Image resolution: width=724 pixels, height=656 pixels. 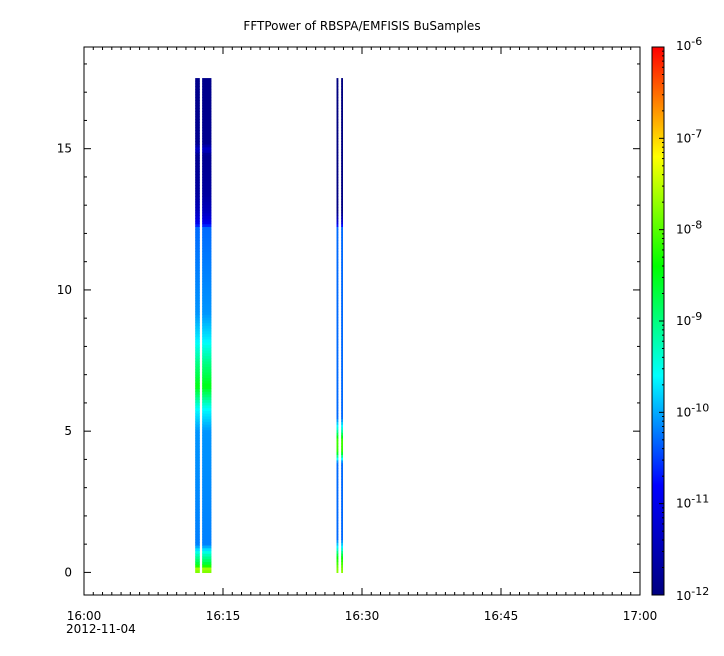 What do you see at coordinates (197, 326) in the screenshot?
I see `spectrogram-strip` at bounding box center [197, 326].